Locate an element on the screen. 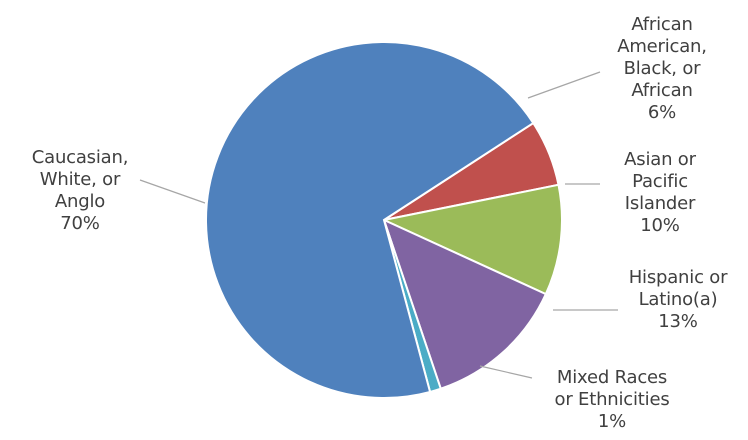  slice-label: Hispanic or Latino(a) 13% is located at coordinates (678, 299).